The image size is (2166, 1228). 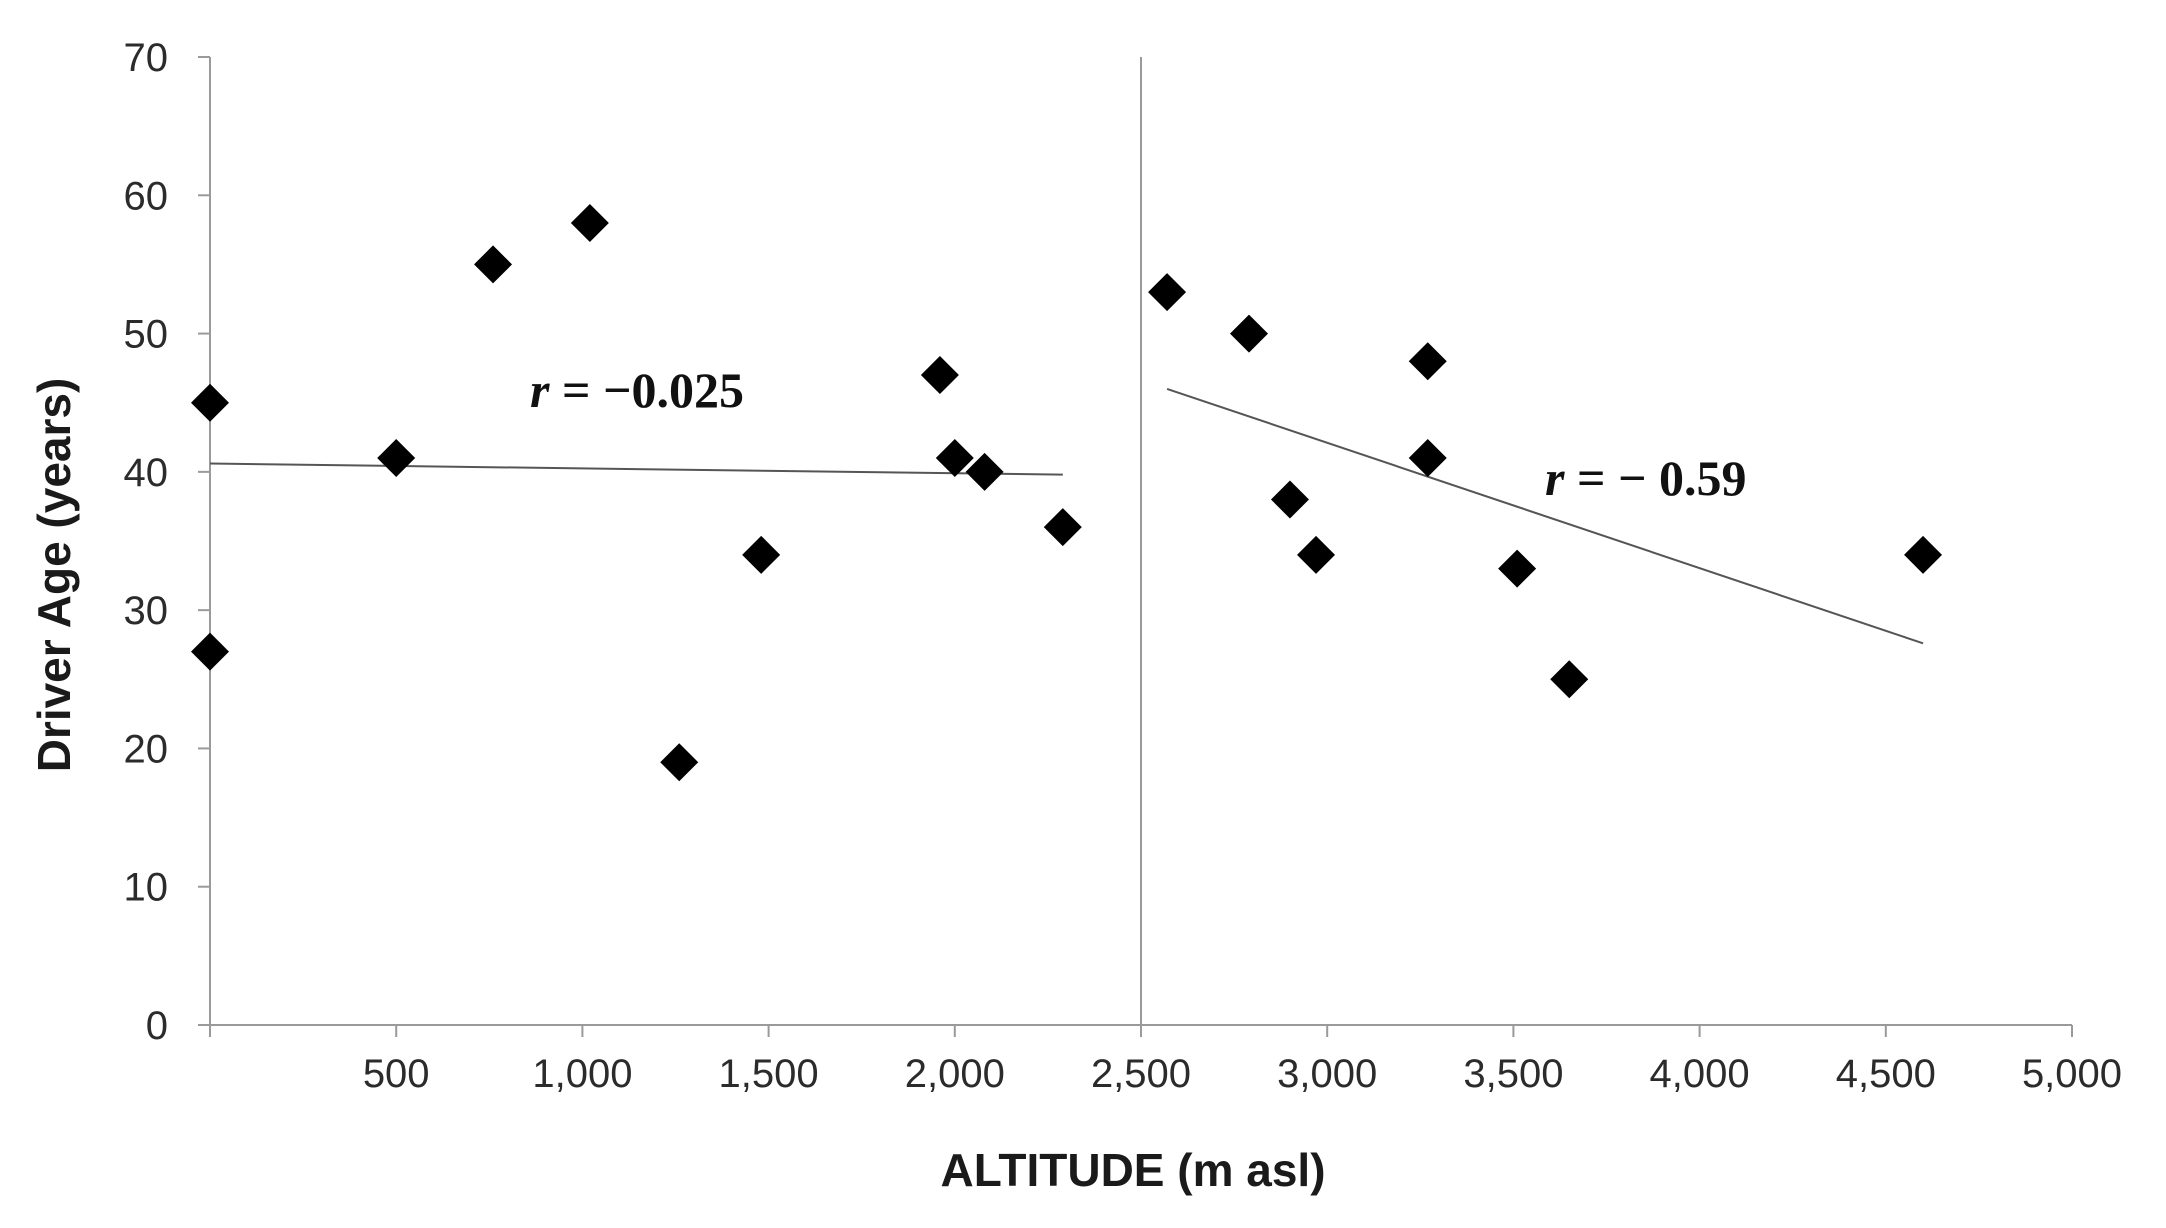 What do you see at coordinates (1886, 1074) in the screenshot?
I see `x-tick-label: 4,500` at bounding box center [1886, 1074].